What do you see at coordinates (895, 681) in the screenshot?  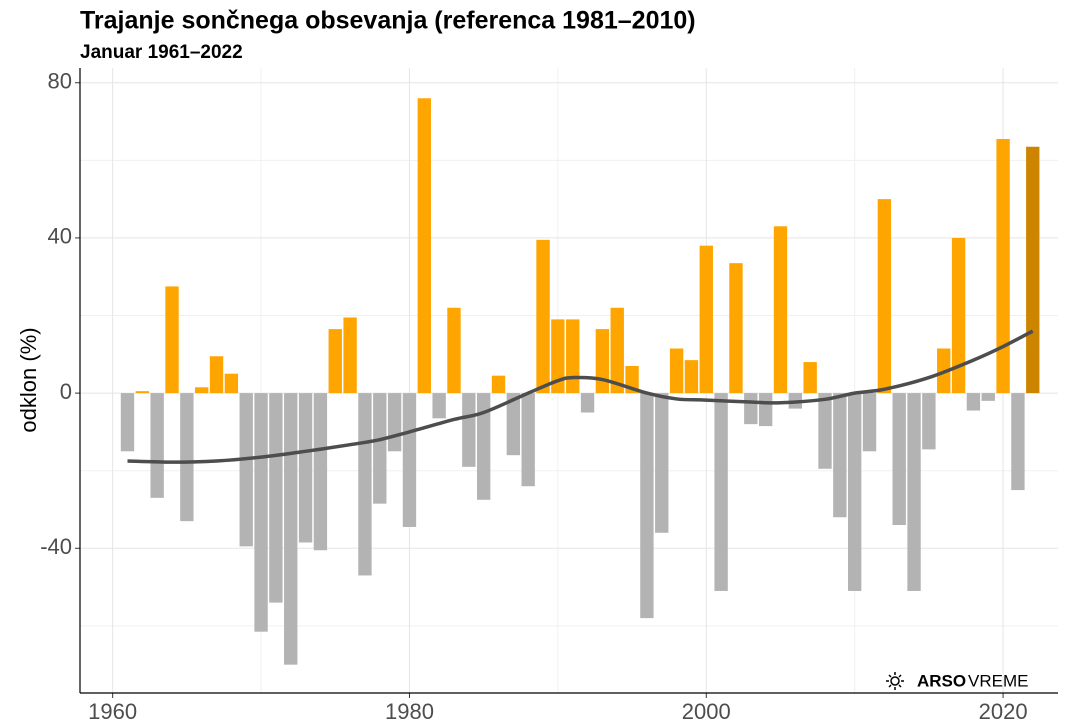 I see `logo-icon` at bounding box center [895, 681].